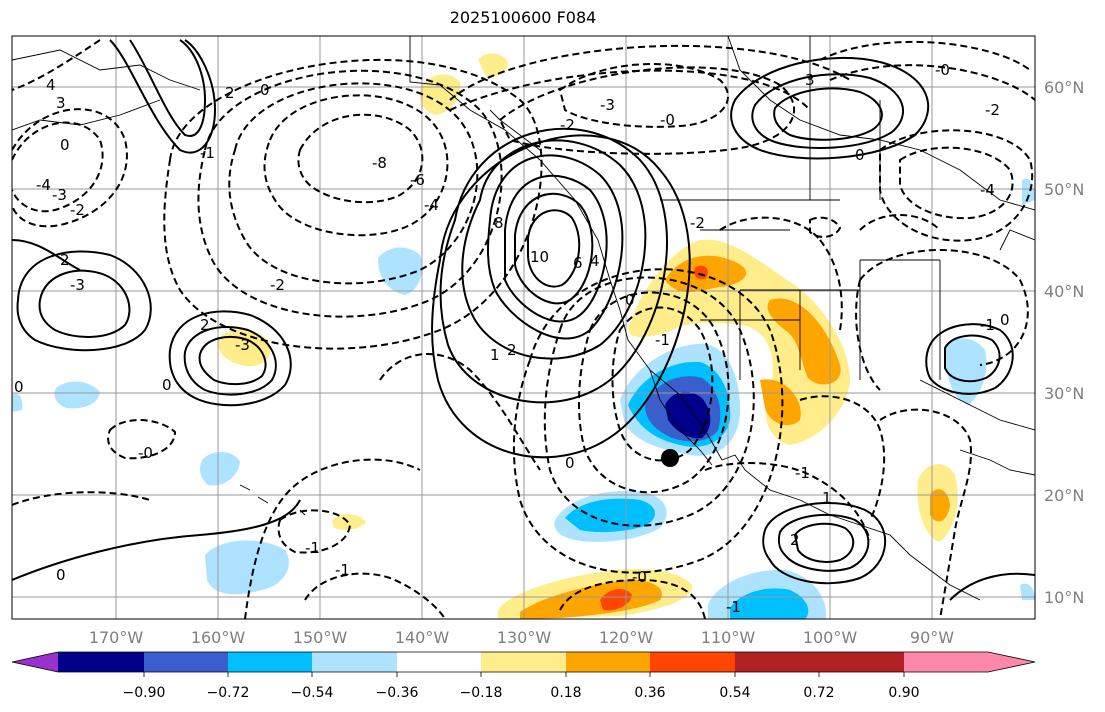  Describe the element at coordinates (1064, 291) in the screenshot. I see `lat-label: 40°N` at that location.